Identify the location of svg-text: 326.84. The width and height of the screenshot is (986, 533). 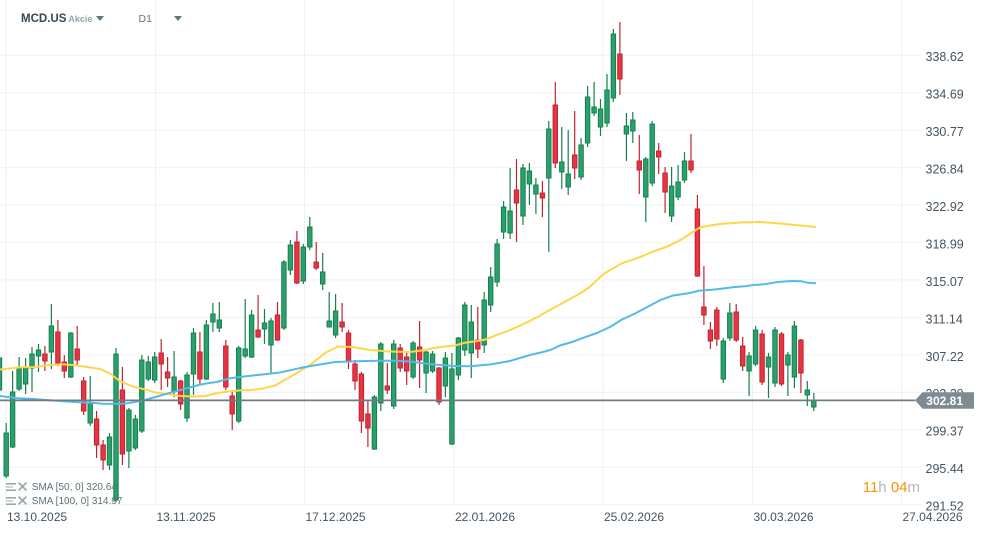
(945, 170).